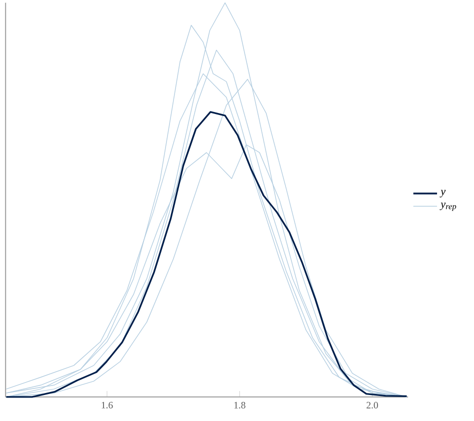  I want to click on x-tick-label: 1.6, so click(107, 405).